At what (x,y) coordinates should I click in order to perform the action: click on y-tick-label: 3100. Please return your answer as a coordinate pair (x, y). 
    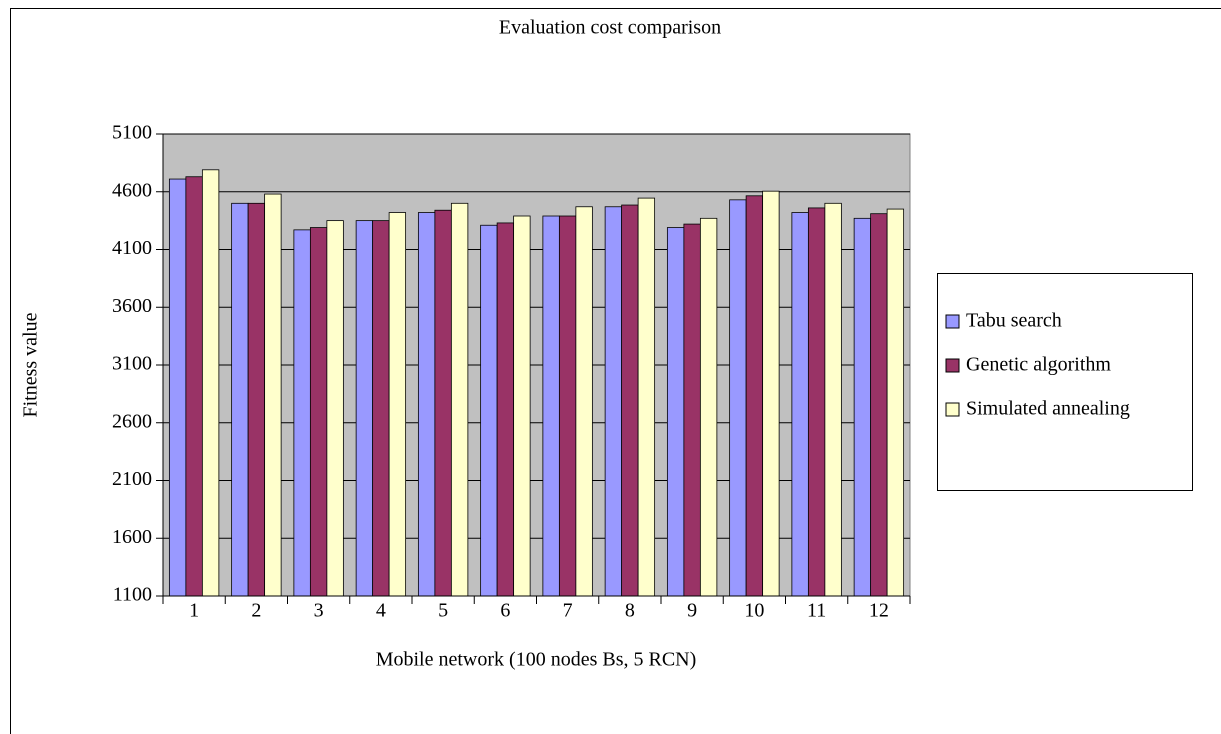
    Looking at the image, I should click on (132, 364).